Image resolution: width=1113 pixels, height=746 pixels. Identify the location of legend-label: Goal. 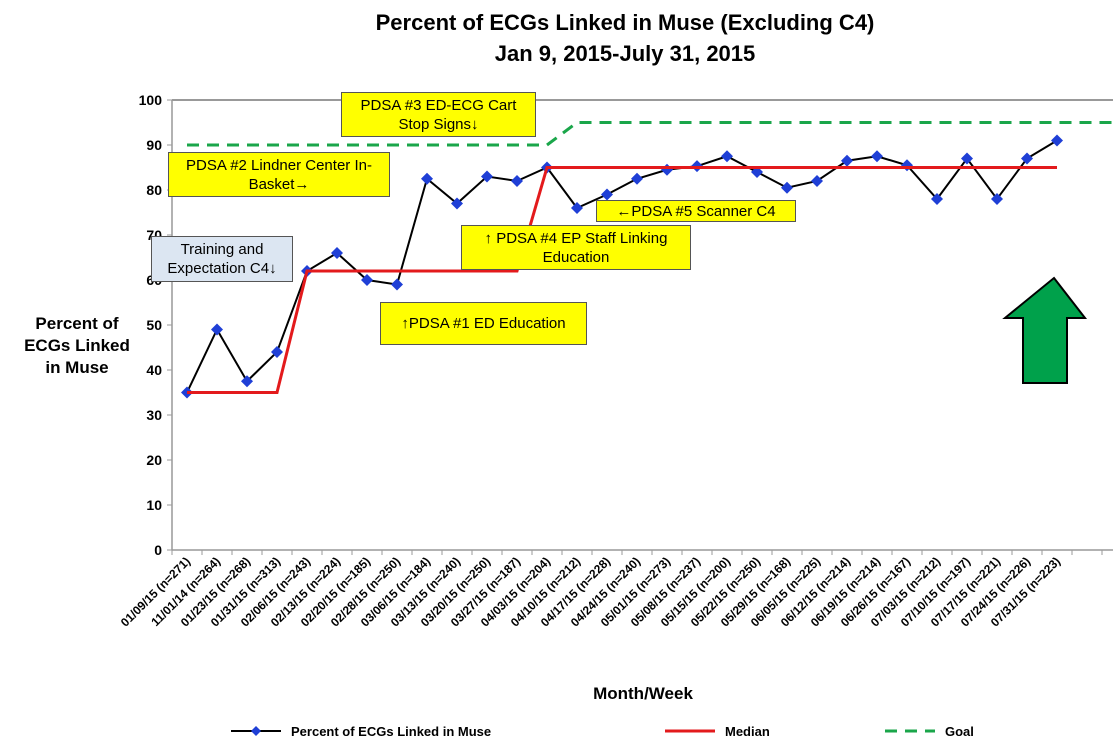
(959, 731).